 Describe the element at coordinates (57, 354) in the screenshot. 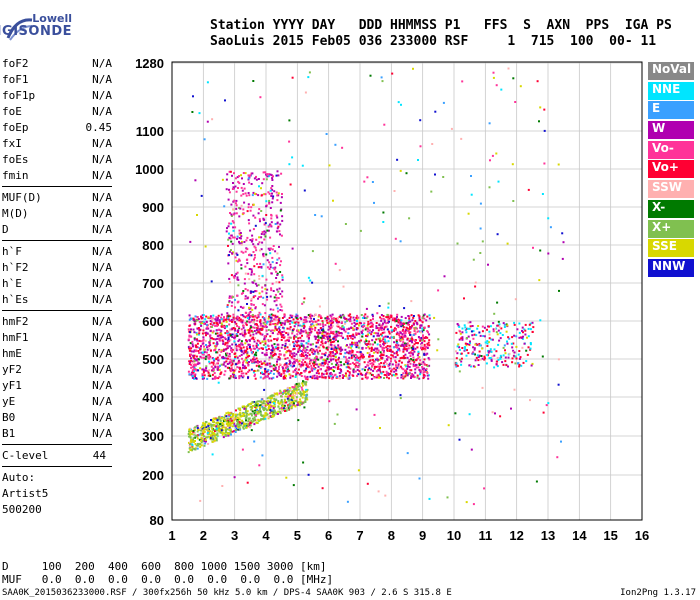

I see `param-row: hmE N/A` at that location.